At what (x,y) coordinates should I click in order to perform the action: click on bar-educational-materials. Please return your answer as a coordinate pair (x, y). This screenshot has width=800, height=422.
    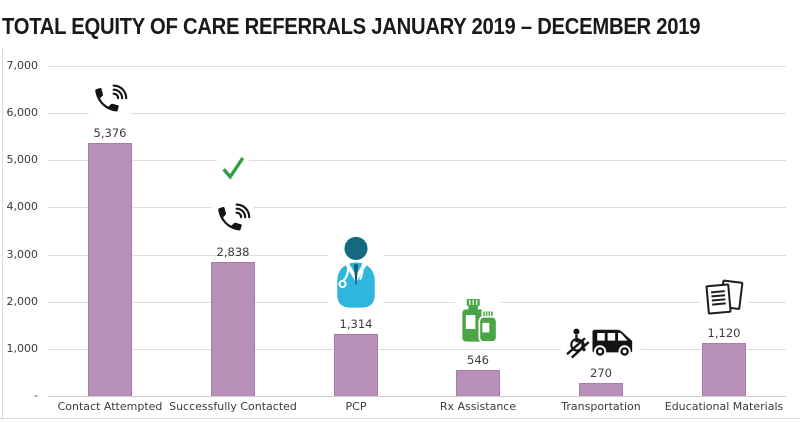
    Looking at the image, I should click on (724, 369).